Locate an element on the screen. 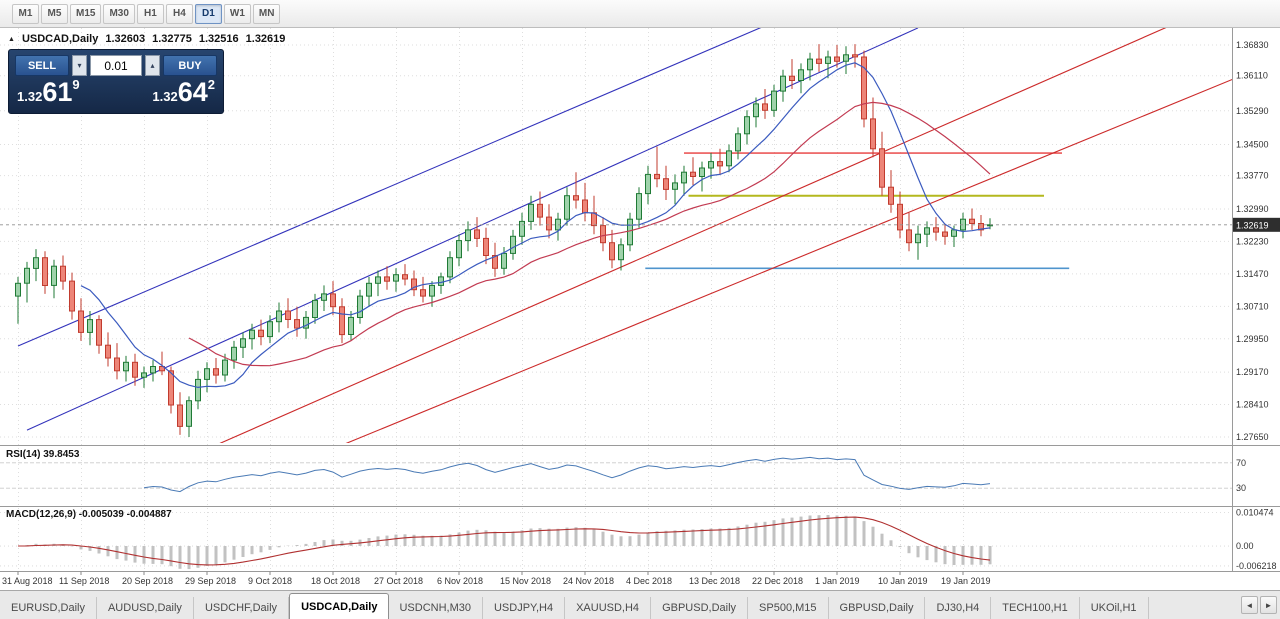 This screenshot has width=1280, height=619. chart-tab-usdjpy-h4: USDJPY,H4 is located at coordinates (524, 608).